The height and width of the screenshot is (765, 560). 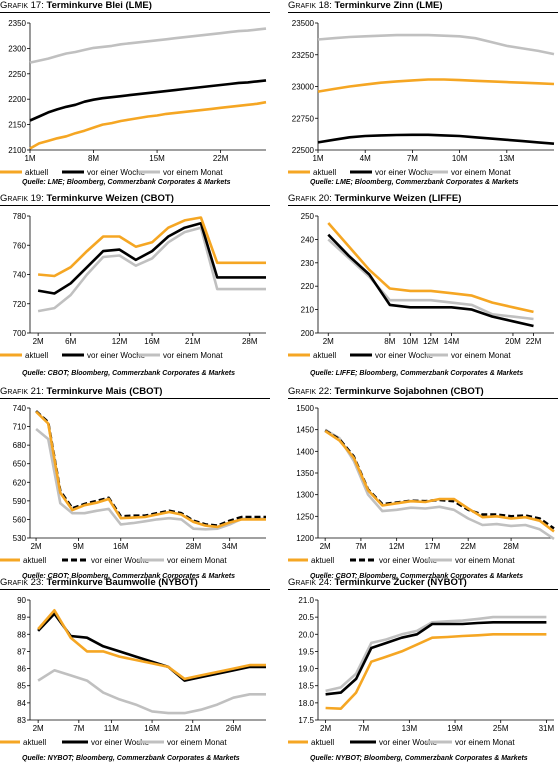 What do you see at coordinates (17, 74) in the screenshot?
I see `y-tick-label: 2250` at bounding box center [17, 74].